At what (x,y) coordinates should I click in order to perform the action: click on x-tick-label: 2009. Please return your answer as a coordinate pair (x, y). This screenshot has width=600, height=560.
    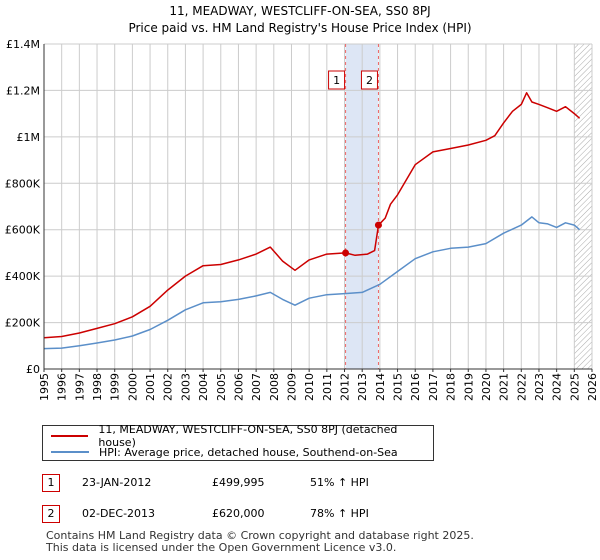
    Looking at the image, I should click on (291, 387).